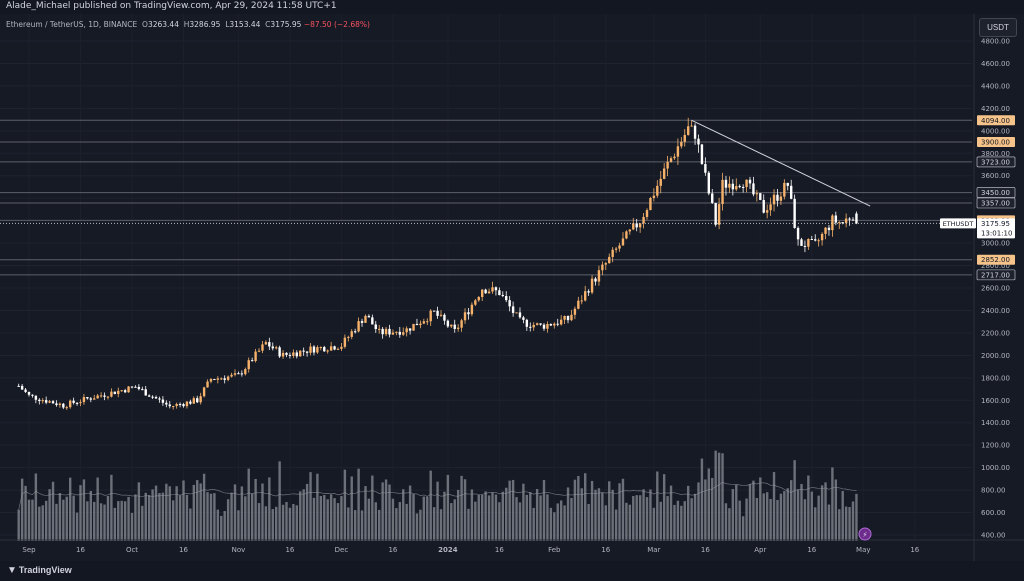 Image resolution: width=1024 pixels, height=581 pixels. What do you see at coordinates (958, 224) in the screenshot?
I see `symbol-tag: ETHUSDT` at bounding box center [958, 224].